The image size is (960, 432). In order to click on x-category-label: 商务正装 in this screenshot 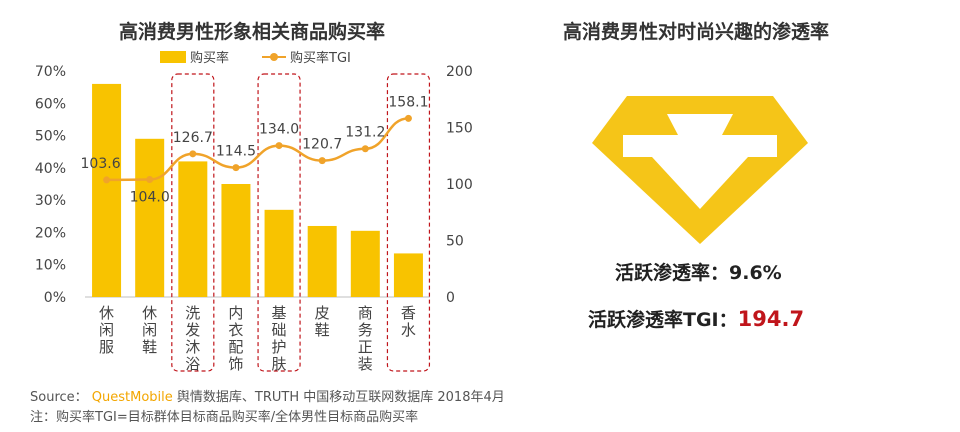, I will do `click(365, 338)`.